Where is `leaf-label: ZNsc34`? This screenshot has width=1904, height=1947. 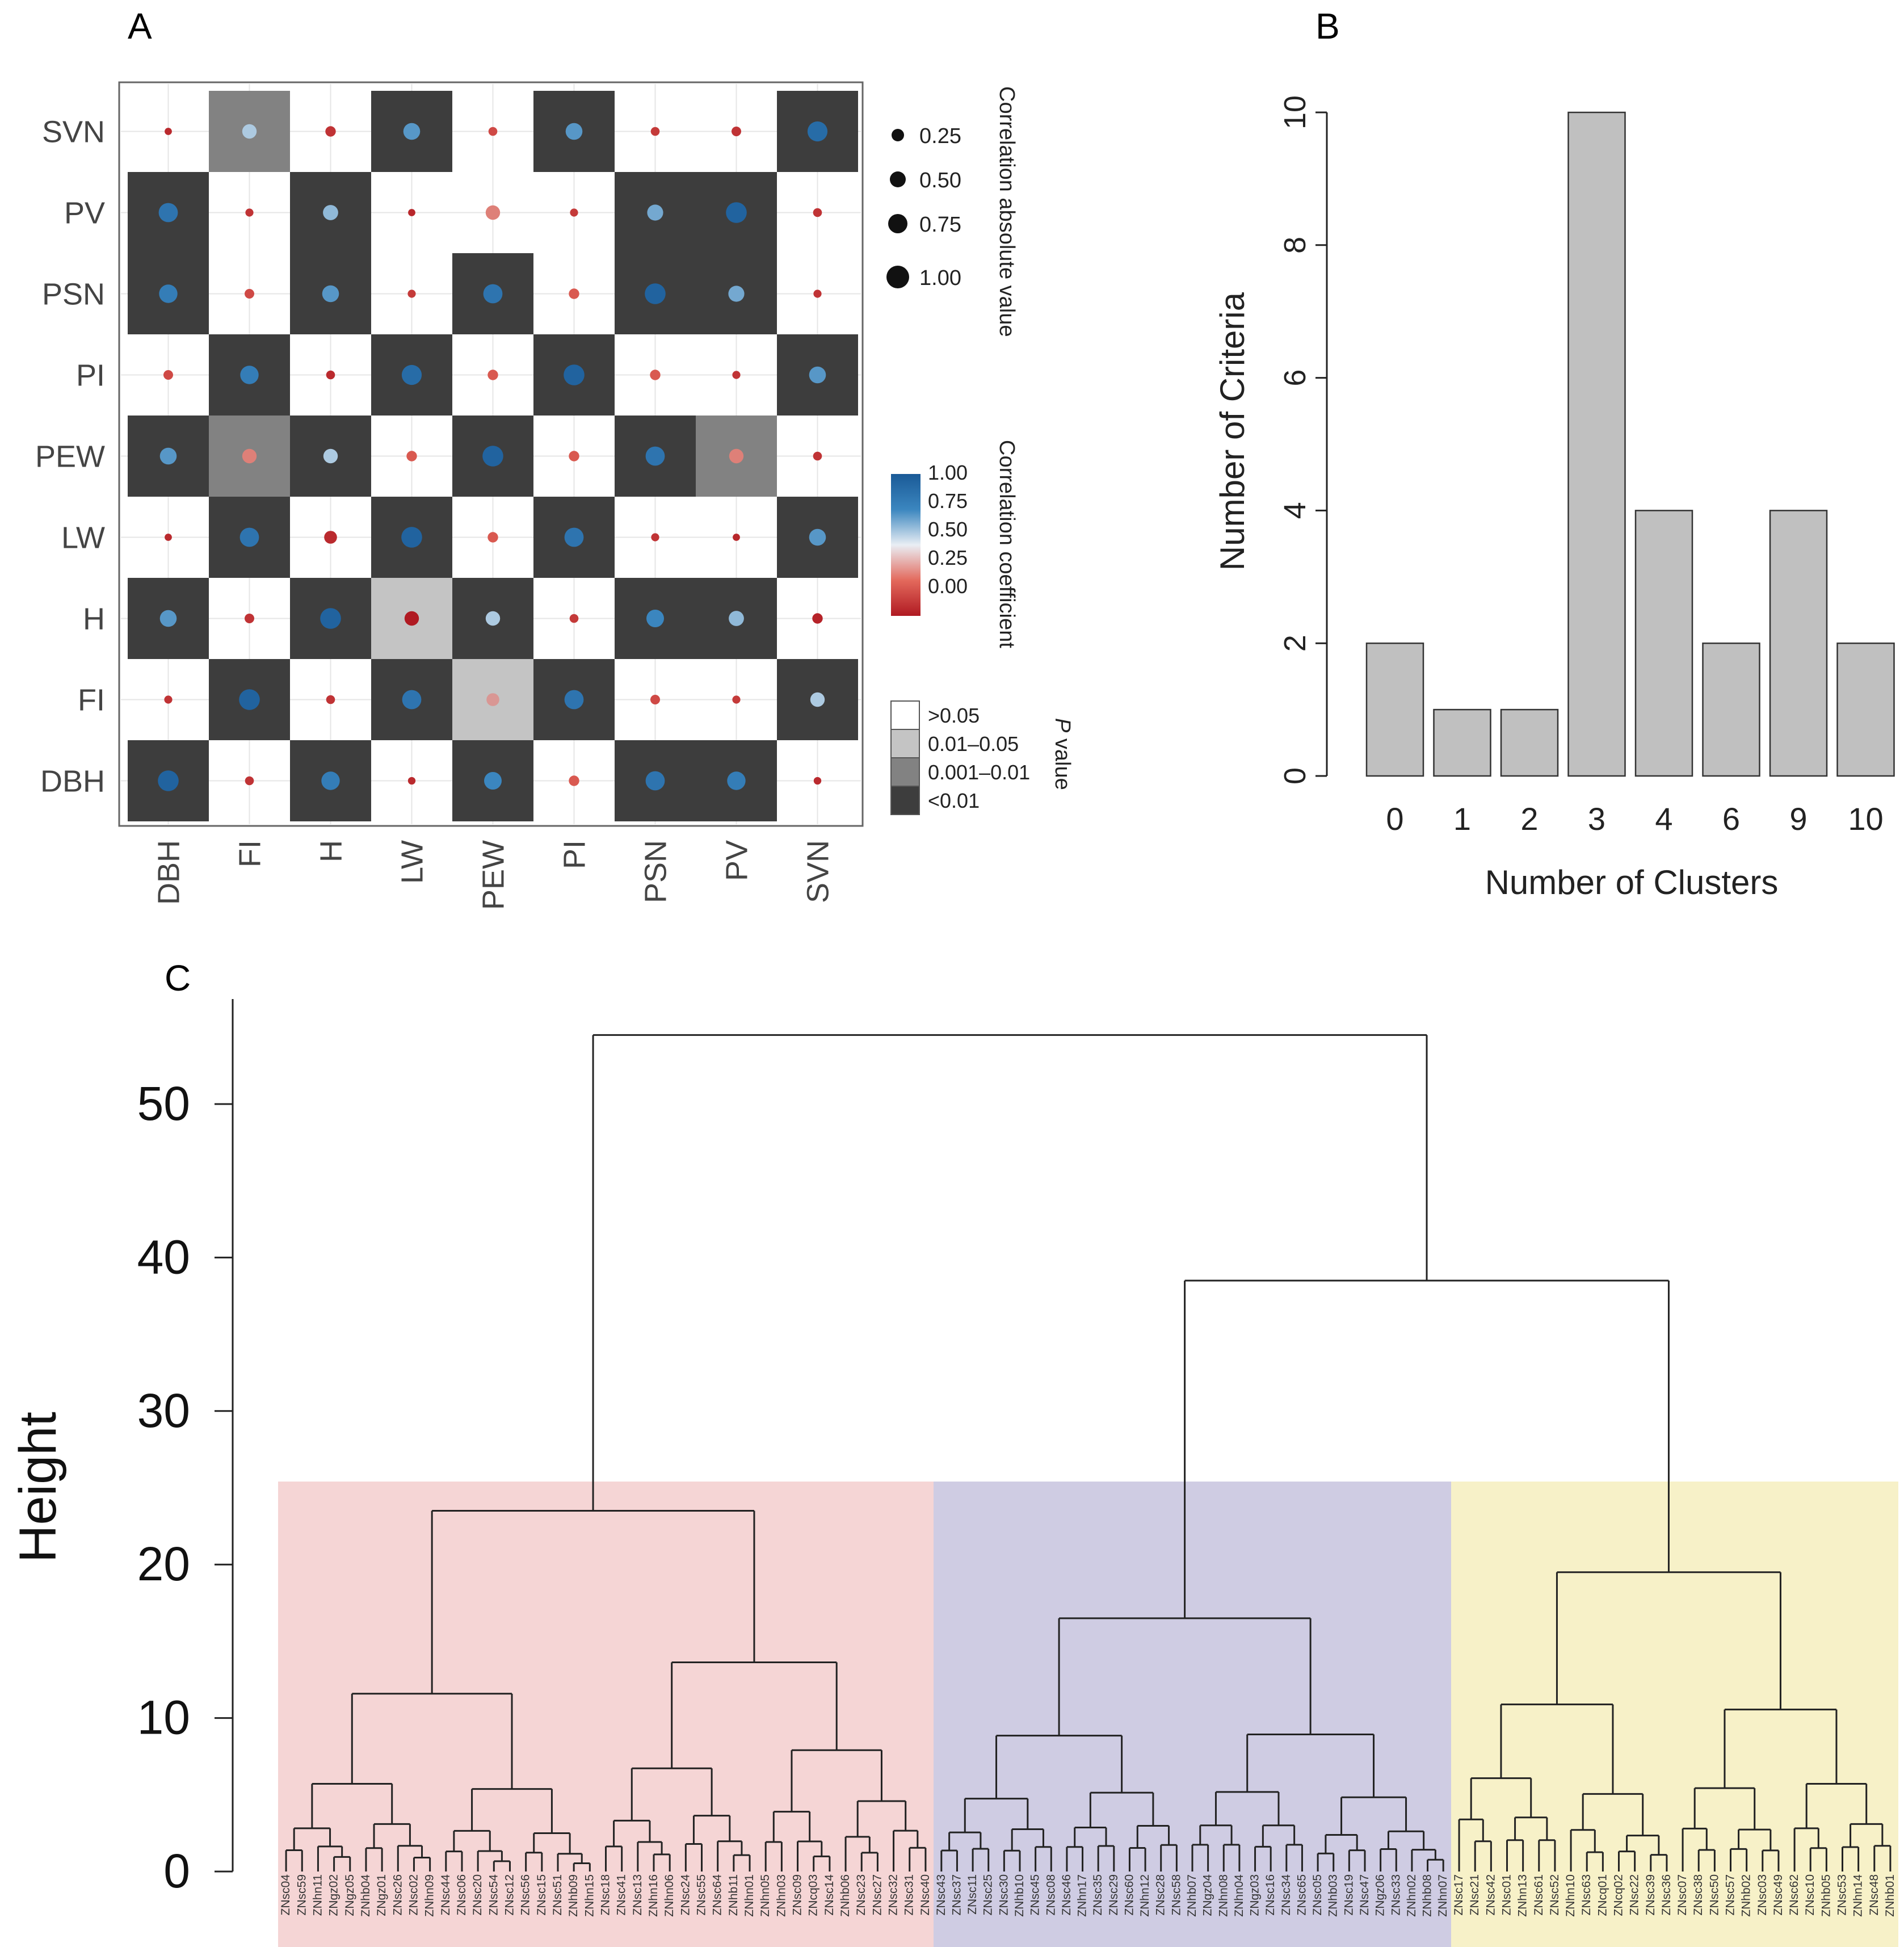
leaf-label: ZNsc34 is located at coordinates (1286, 1895).